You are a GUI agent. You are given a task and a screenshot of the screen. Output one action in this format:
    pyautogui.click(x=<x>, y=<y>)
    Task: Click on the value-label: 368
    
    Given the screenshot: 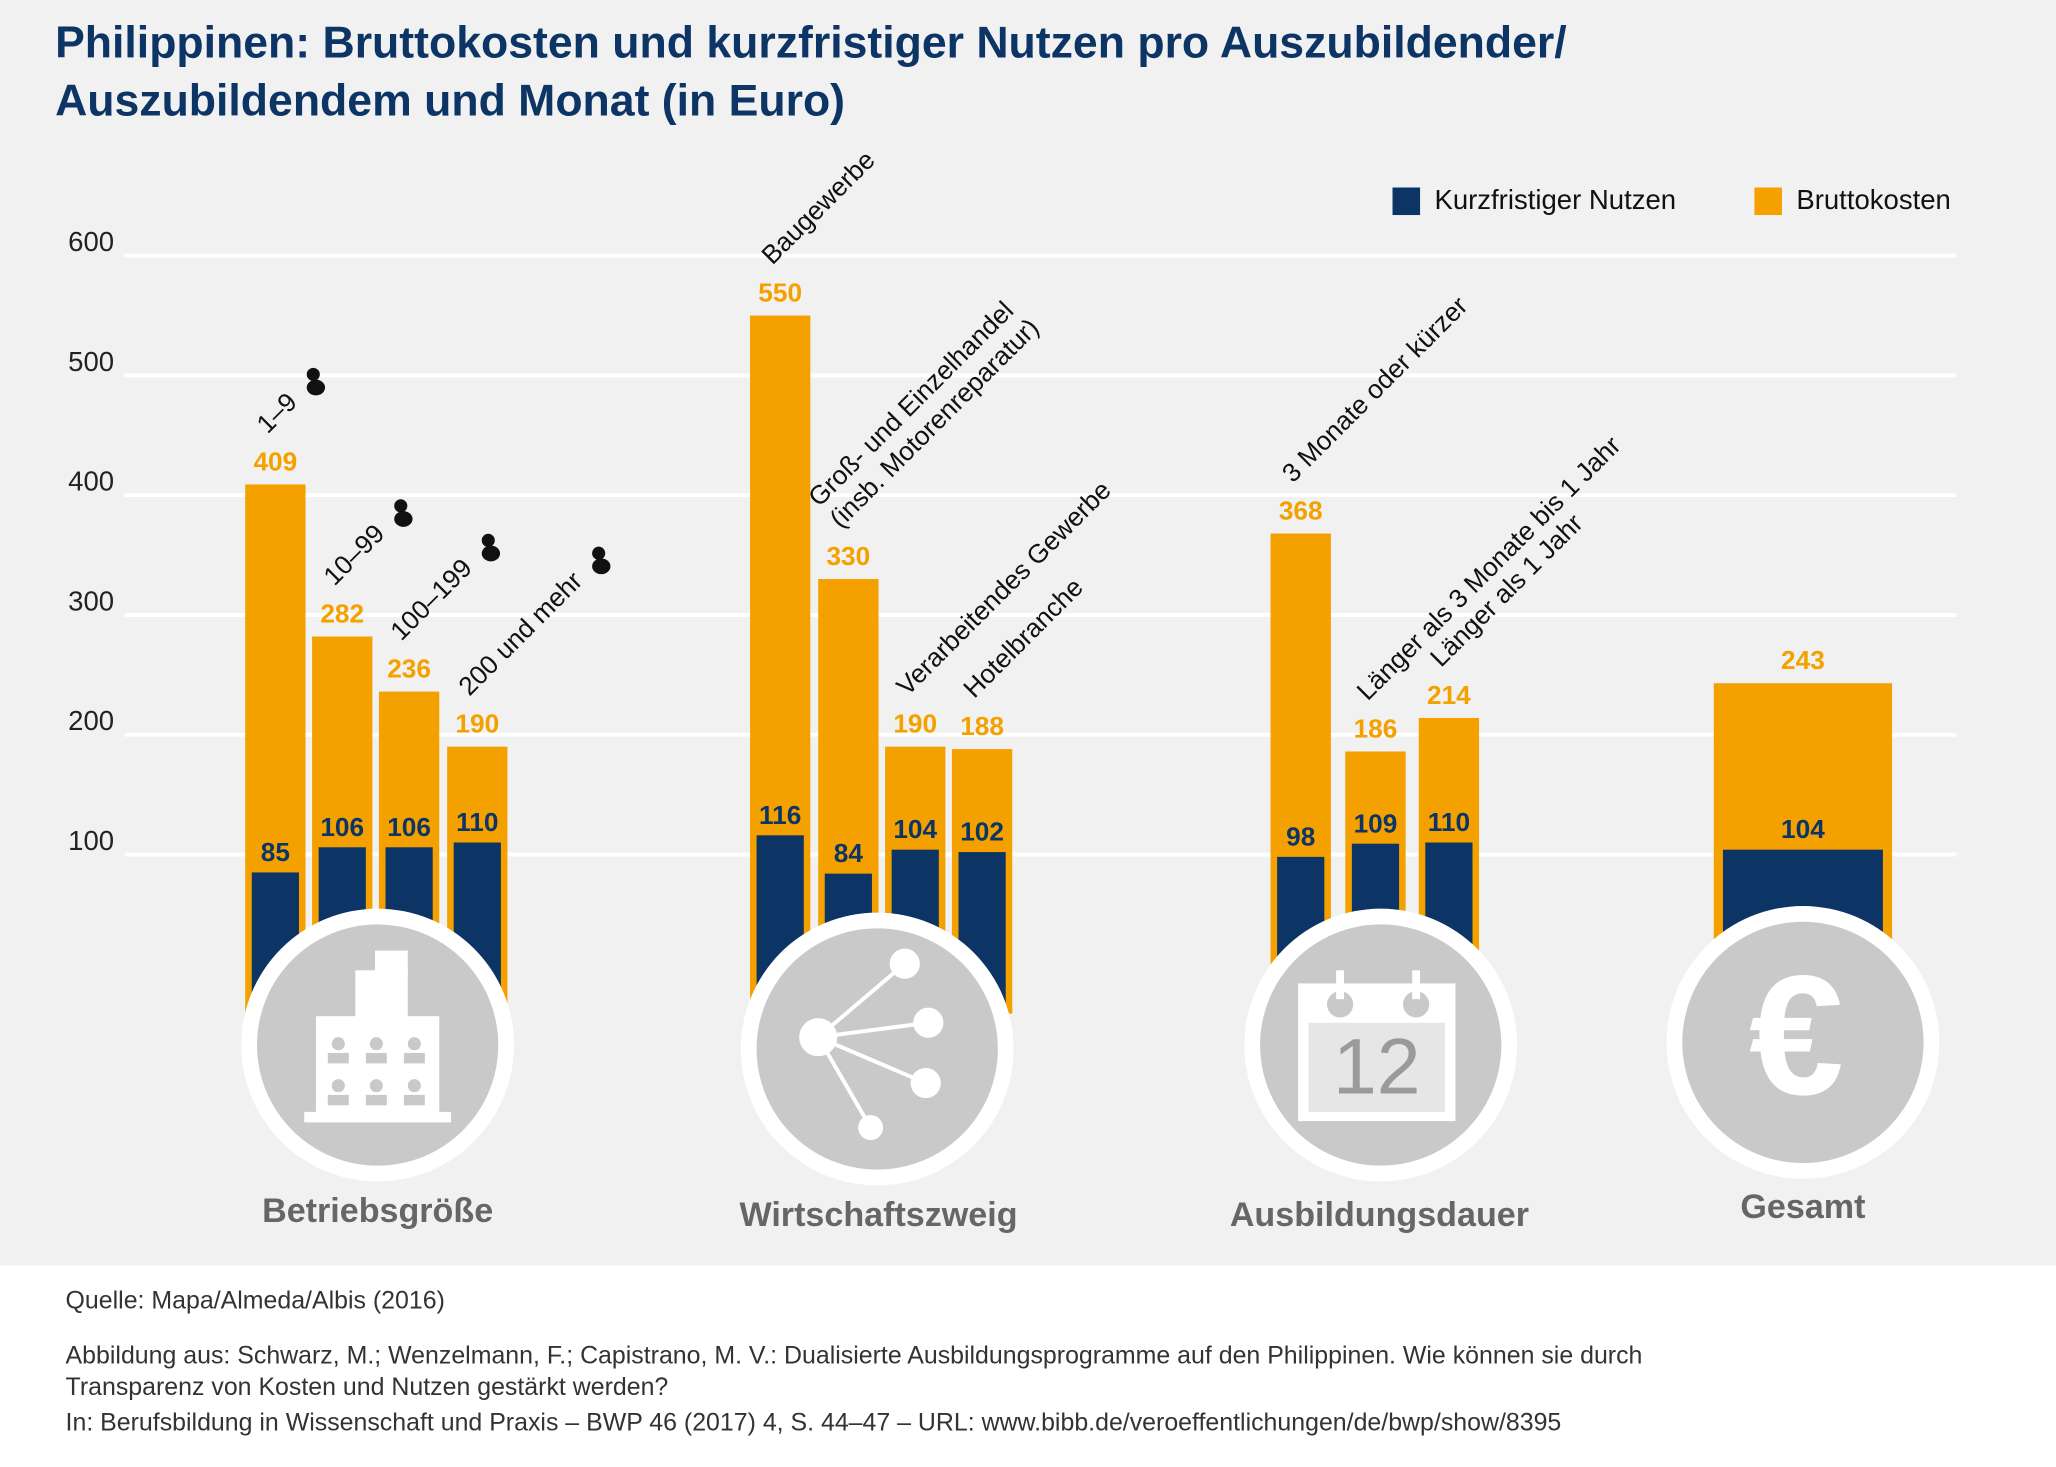 What is the action you would take?
    pyautogui.click(x=1301, y=510)
    